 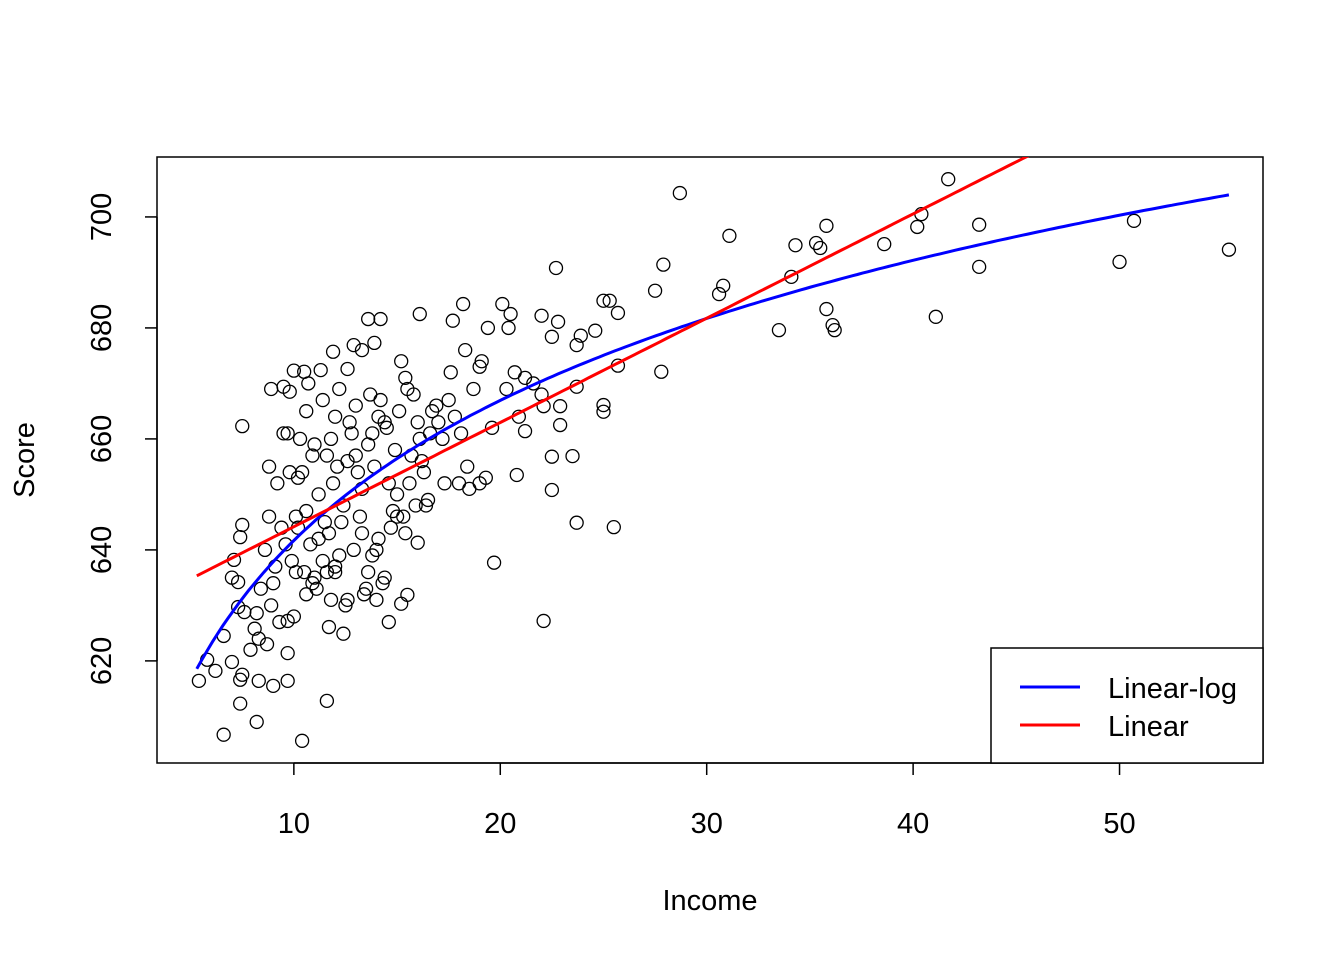 I want to click on legend-box, so click(x=1127, y=705).